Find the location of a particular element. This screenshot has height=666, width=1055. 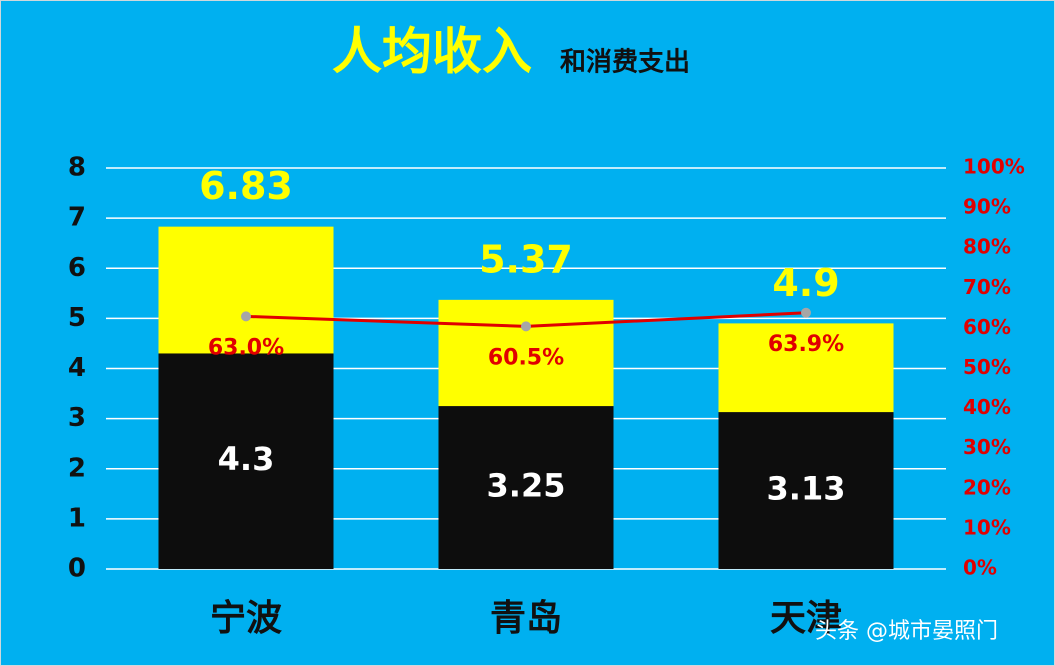

chart-title: 人均收入 is located at coordinates (432, 52).